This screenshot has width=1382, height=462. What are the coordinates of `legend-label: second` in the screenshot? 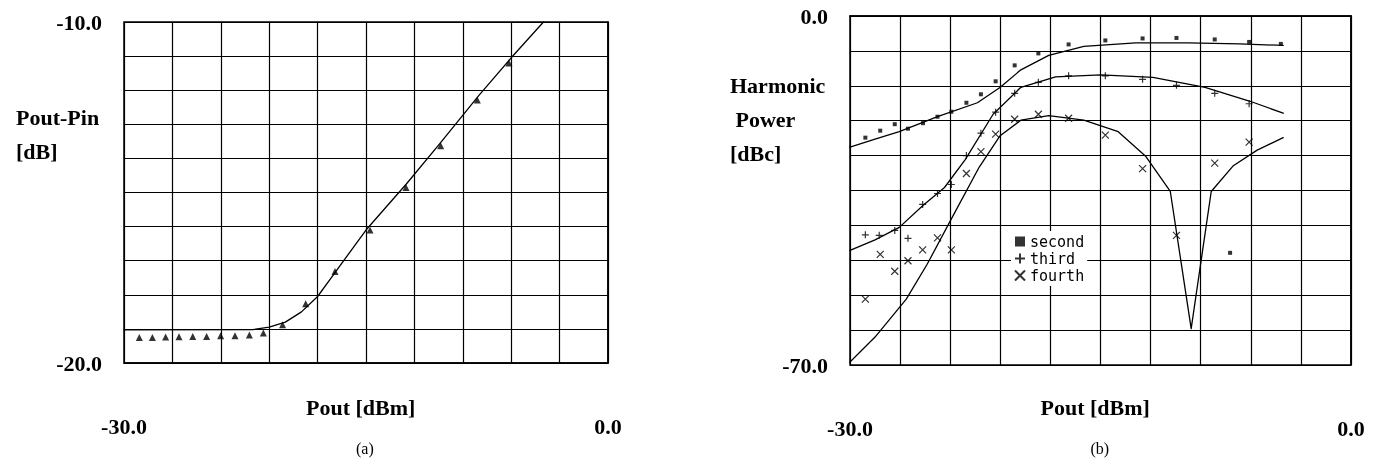 It's located at (1057, 241).